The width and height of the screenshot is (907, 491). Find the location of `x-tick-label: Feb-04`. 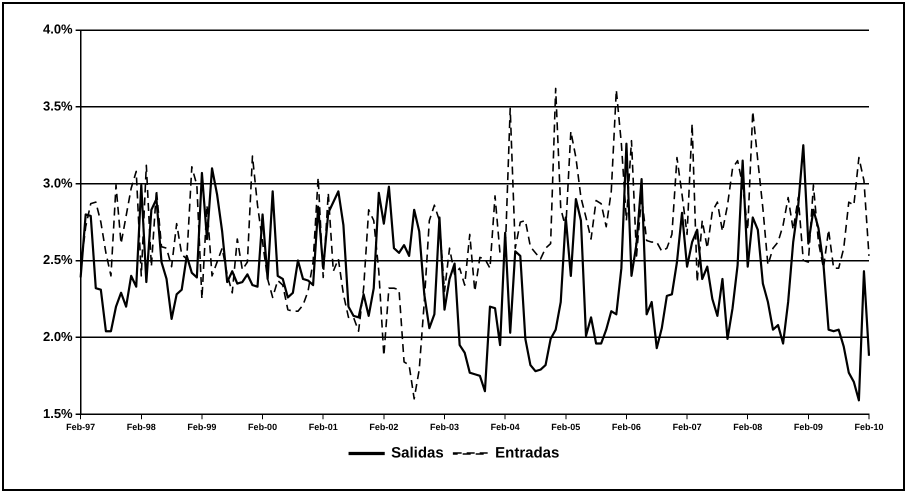

x-tick-label: Feb-04 is located at coordinates (505, 427).